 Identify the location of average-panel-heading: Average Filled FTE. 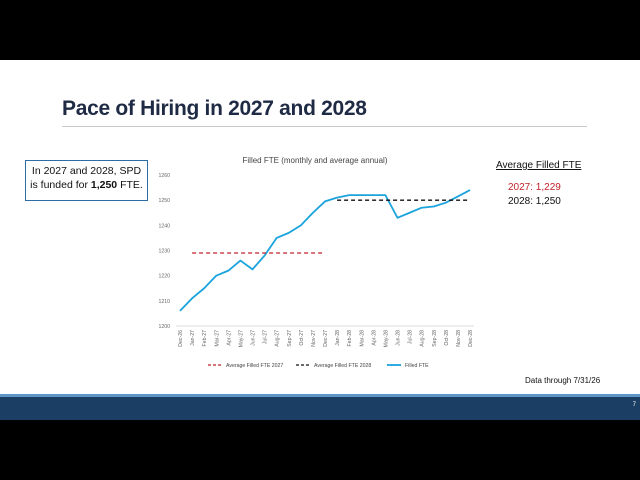
(539, 165).